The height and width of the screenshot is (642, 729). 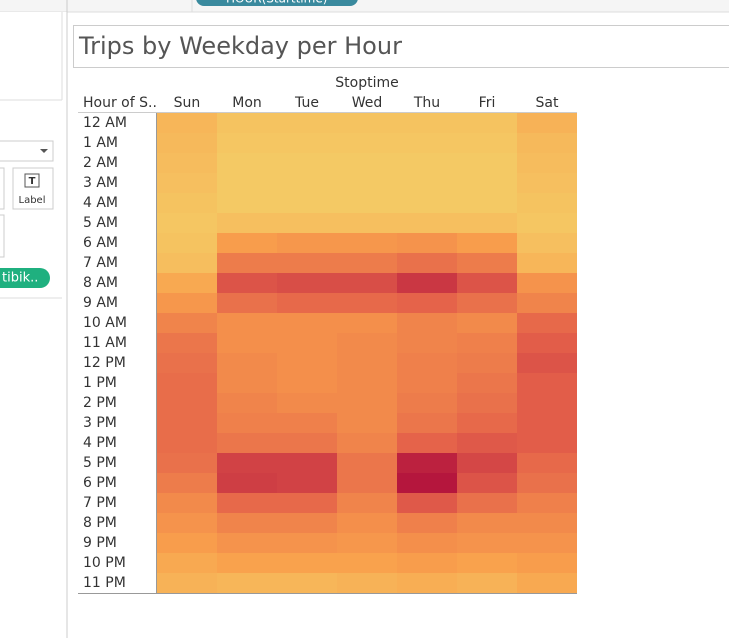 I want to click on field-pill-text: tibik.., so click(x=20, y=278).